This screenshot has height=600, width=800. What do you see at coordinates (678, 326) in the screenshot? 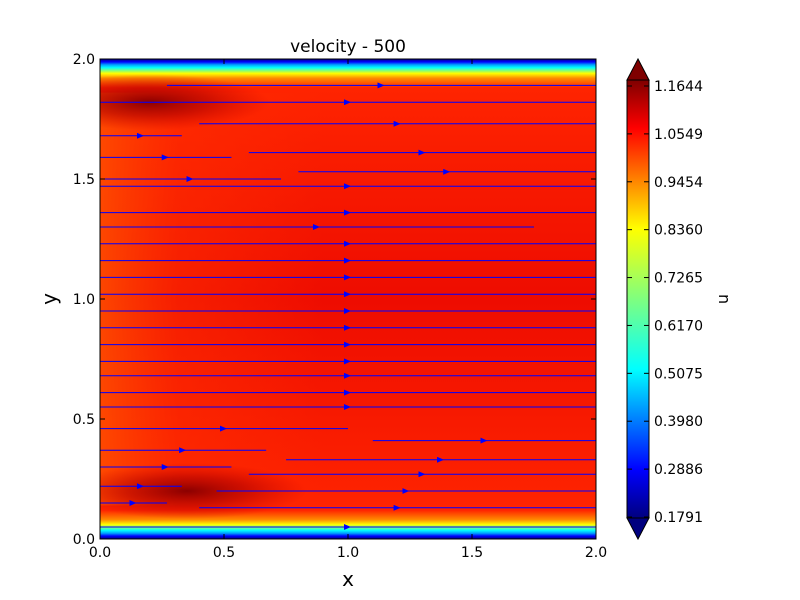
I see `colorbar-tick-label: 0.6170` at bounding box center [678, 326].